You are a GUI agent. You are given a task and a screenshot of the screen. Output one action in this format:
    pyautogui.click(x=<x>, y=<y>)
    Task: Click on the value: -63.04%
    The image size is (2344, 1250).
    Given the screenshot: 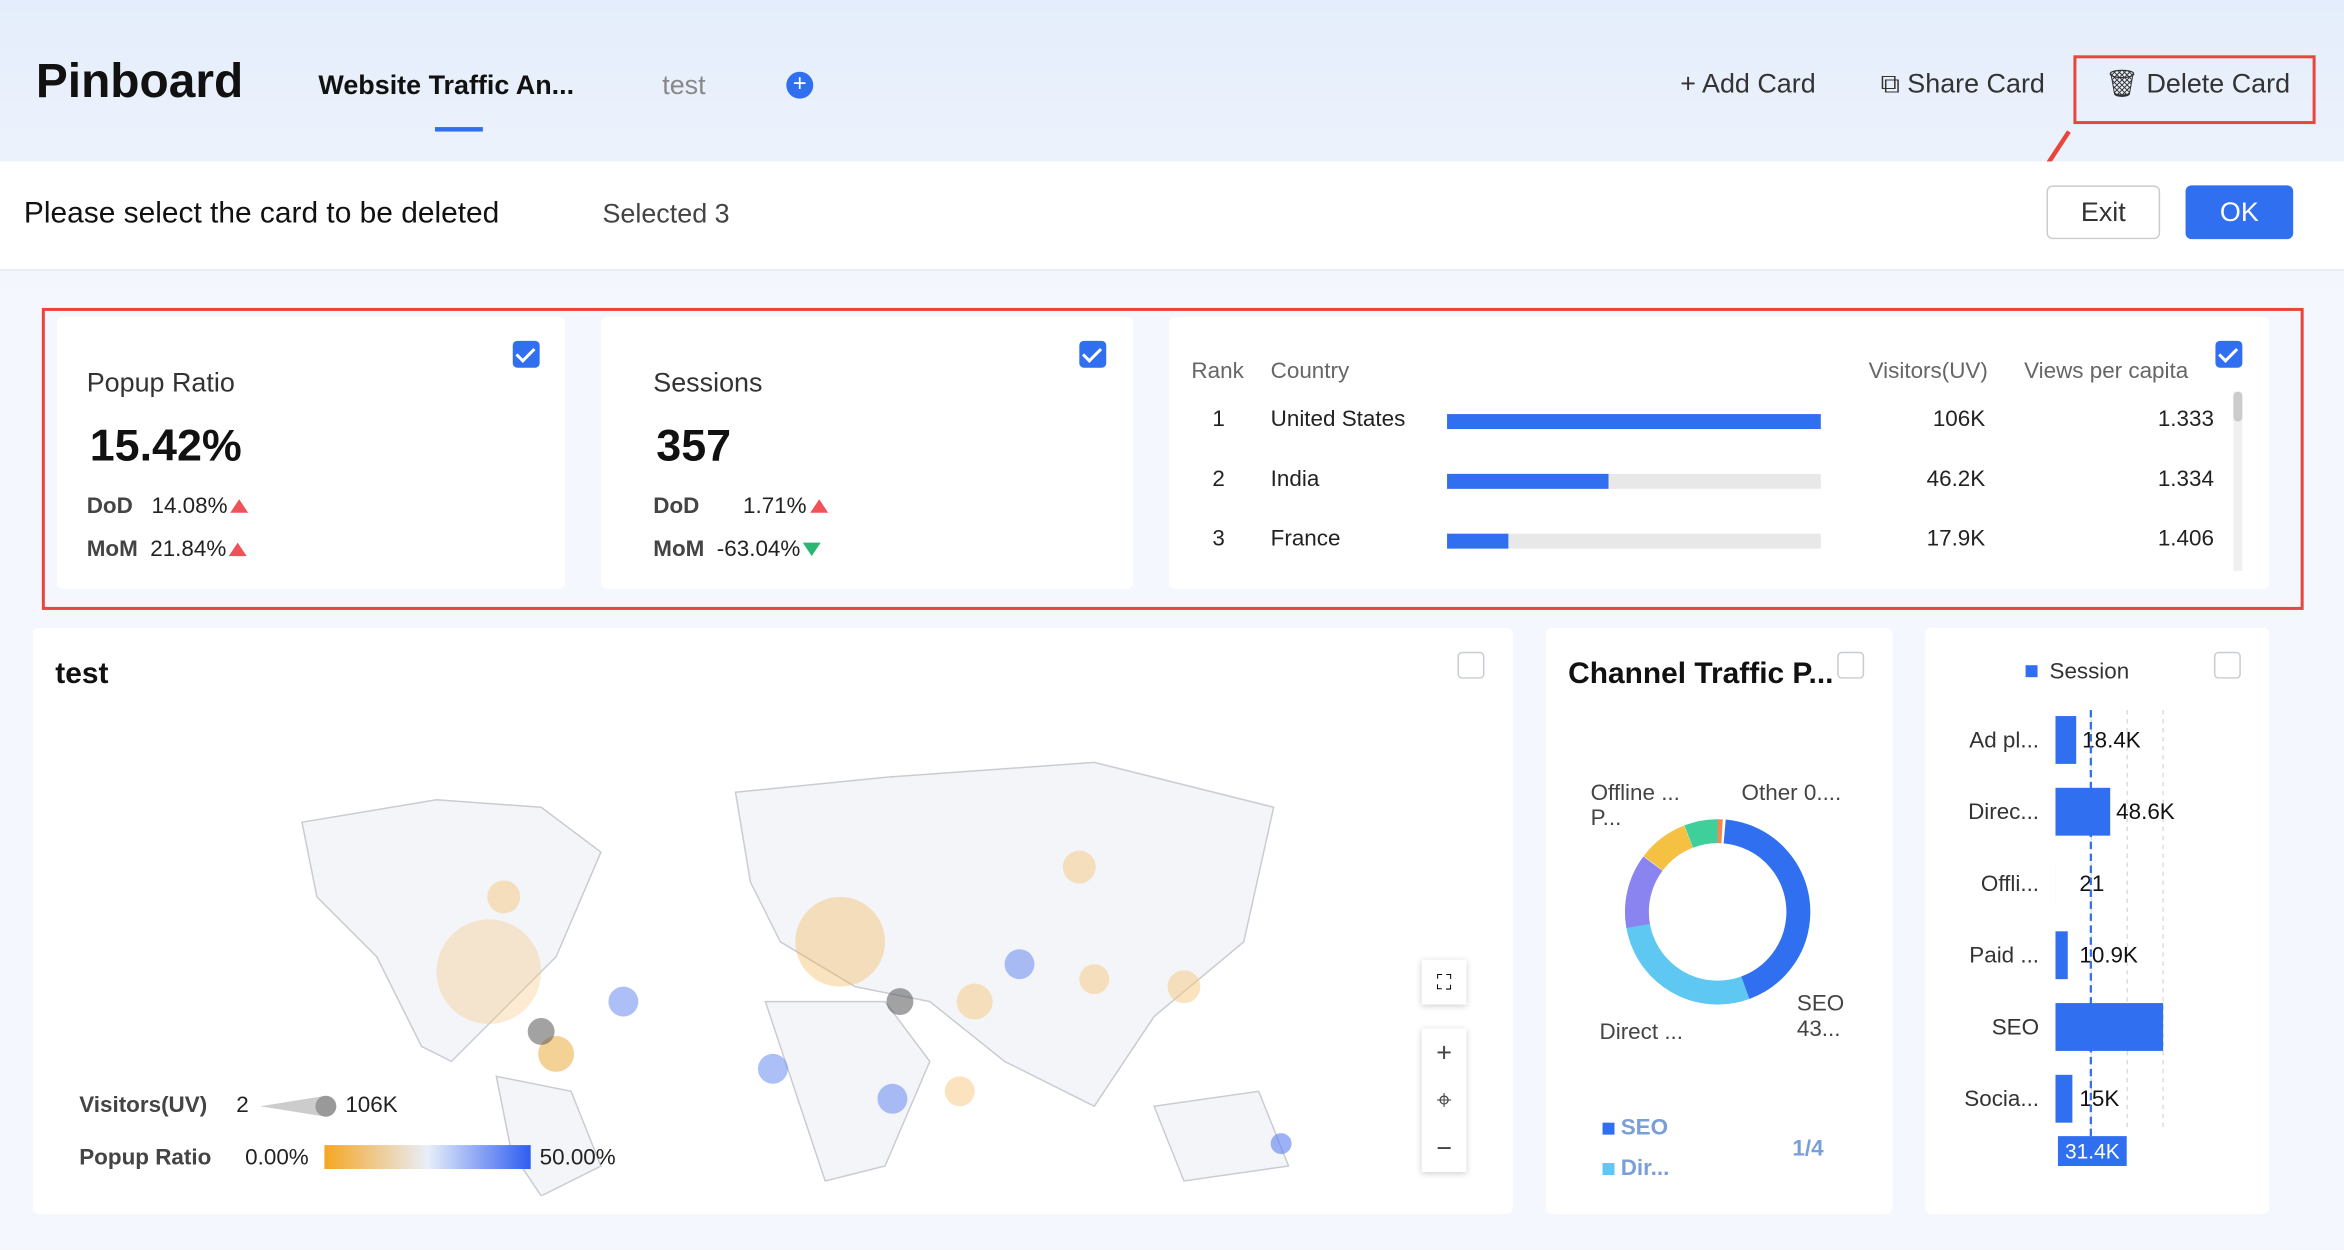 What is the action you would take?
    pyautogui.click(x=758, y=549)
    